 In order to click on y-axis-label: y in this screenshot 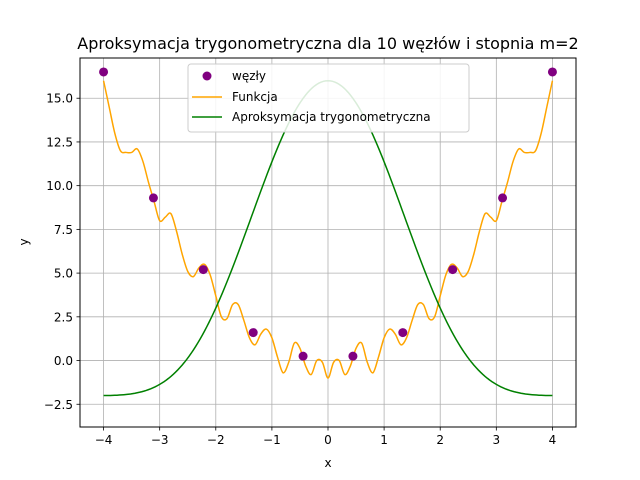, I will do `click(24, 241)`.